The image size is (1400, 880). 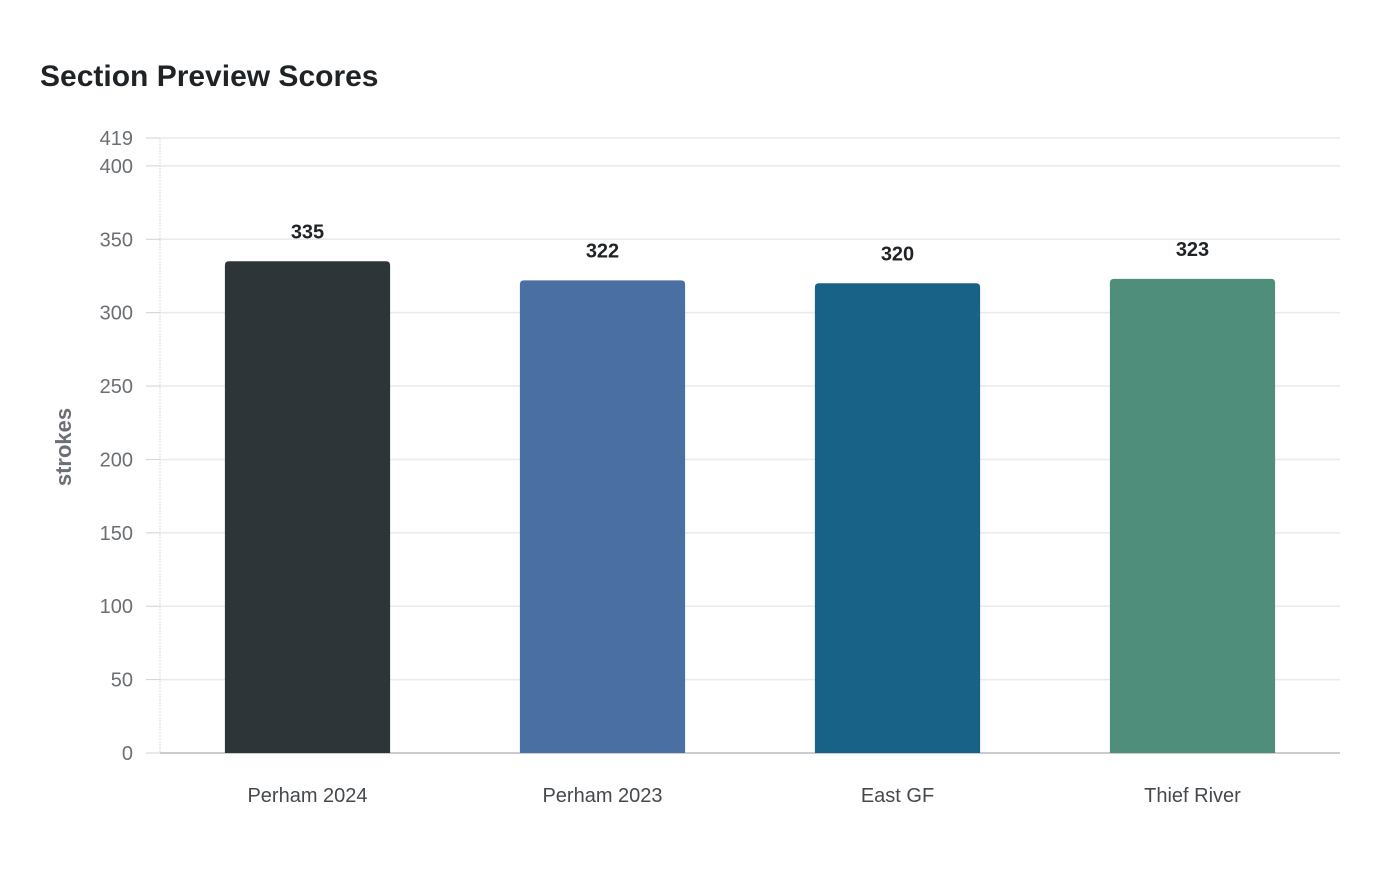 What do you see at coordinates (897, 796) in the screenshot?
I see `x-tick-label: East GF` at bounding box center [897, 796].